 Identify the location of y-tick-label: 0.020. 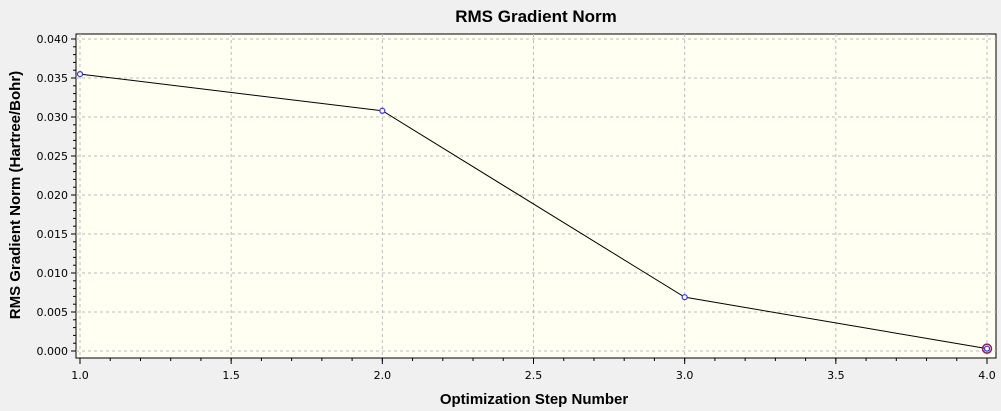
(53, 195).